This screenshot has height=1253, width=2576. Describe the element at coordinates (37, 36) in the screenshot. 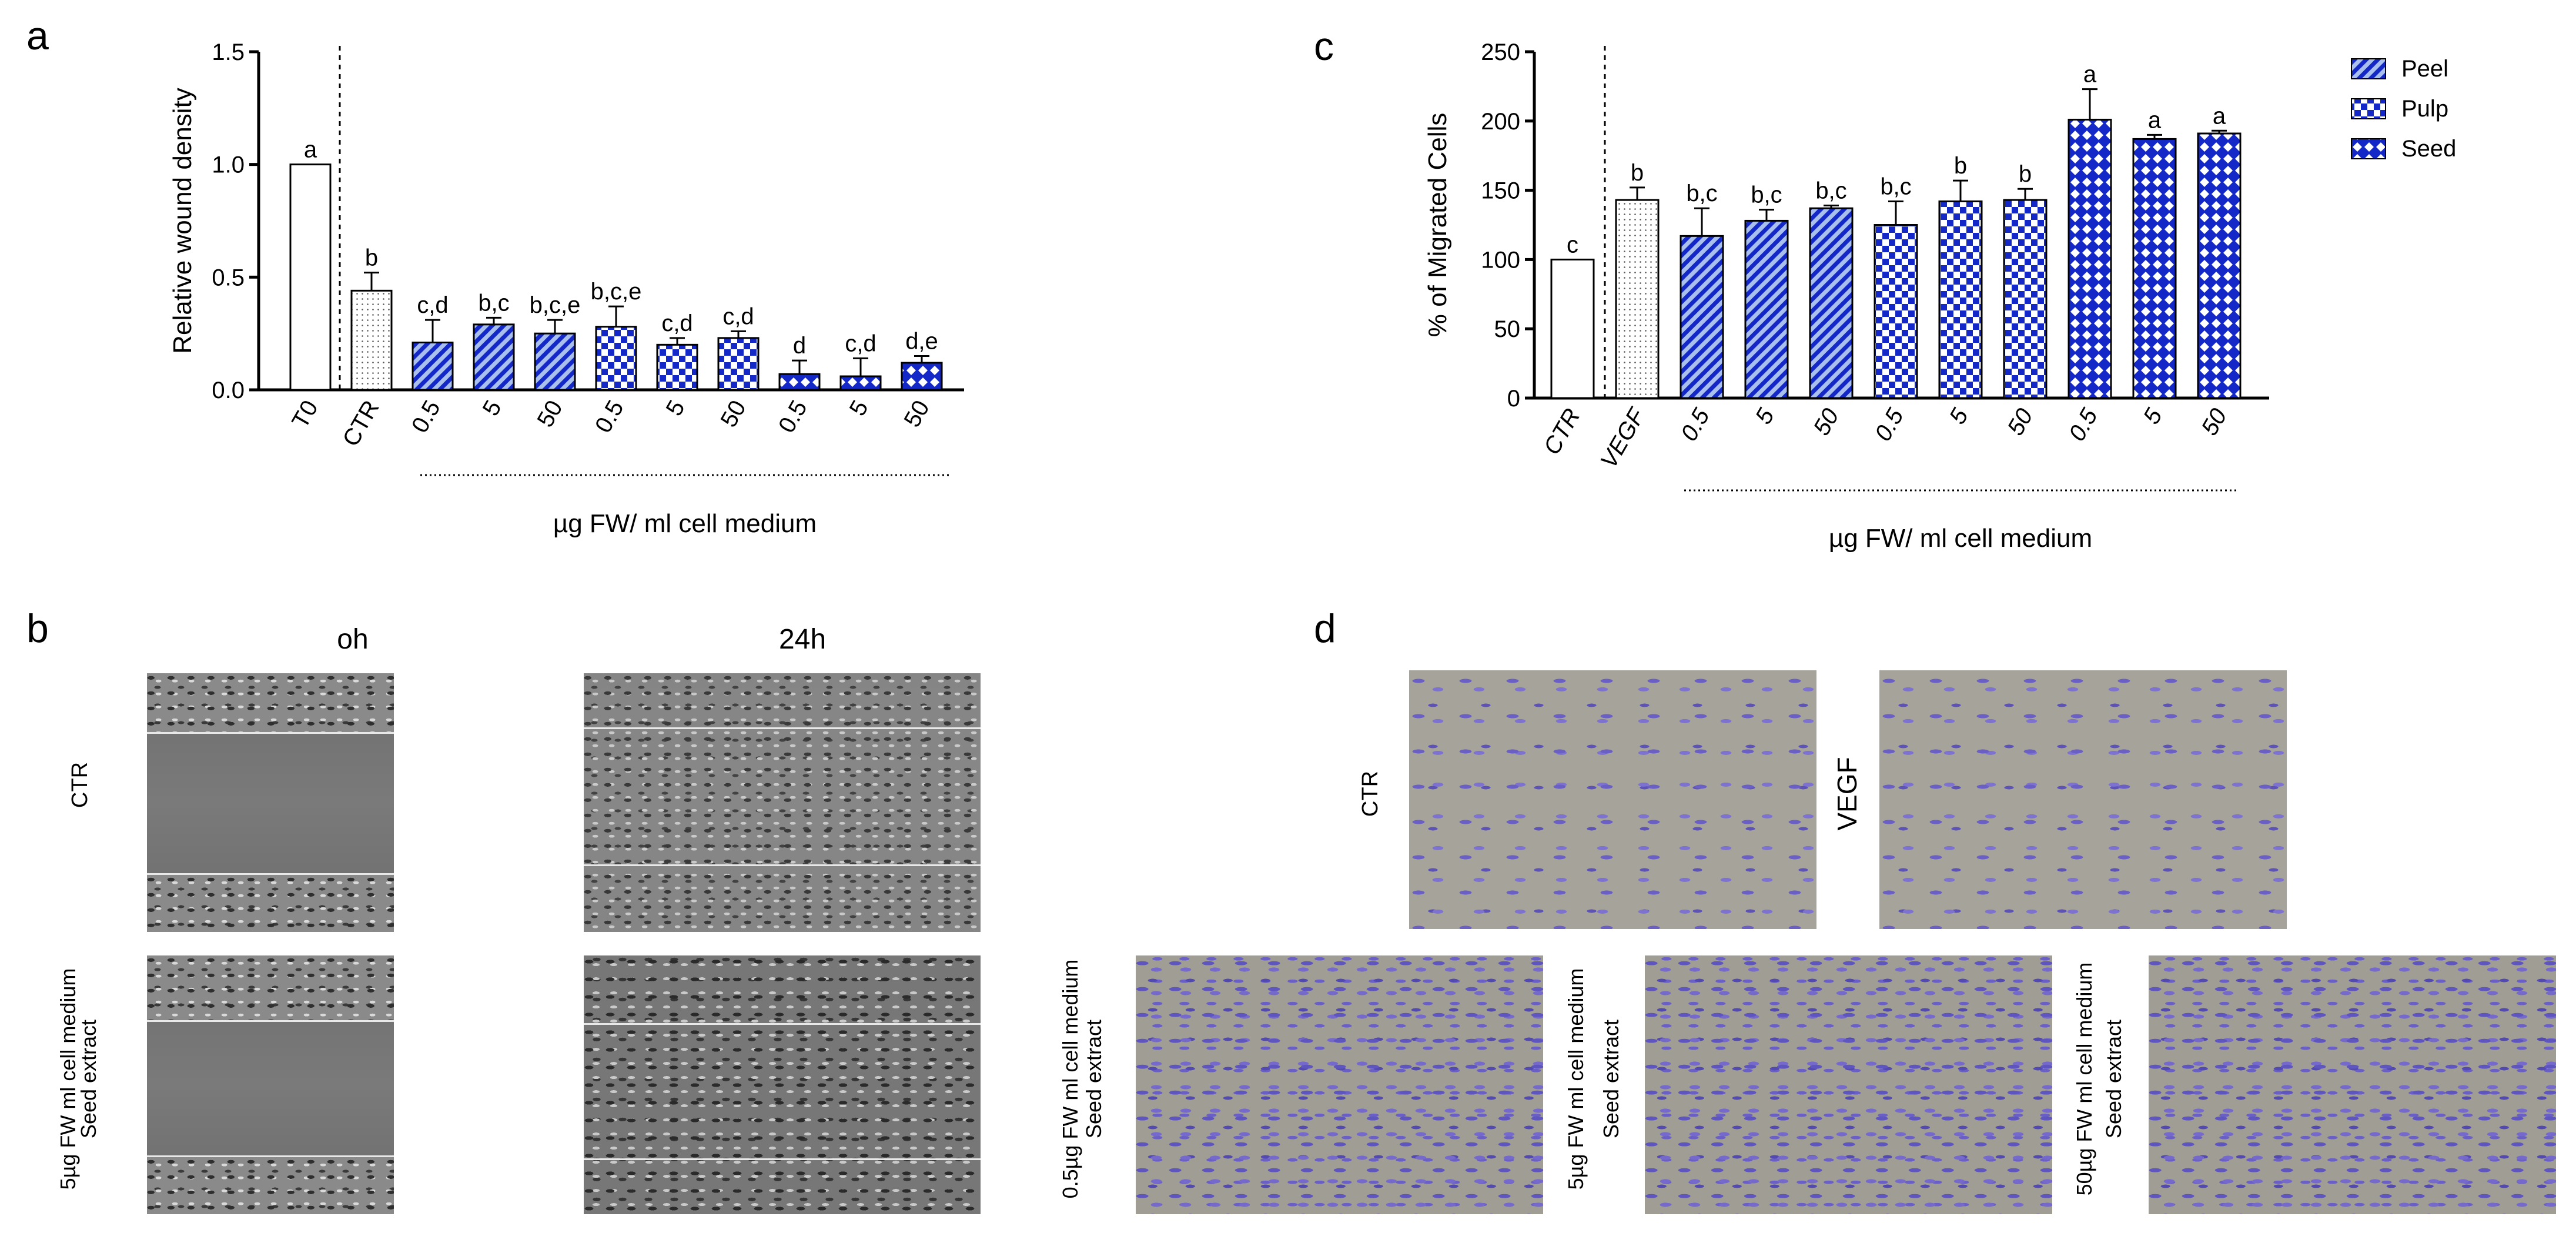

I see `panel-letter-a: a` at that location.